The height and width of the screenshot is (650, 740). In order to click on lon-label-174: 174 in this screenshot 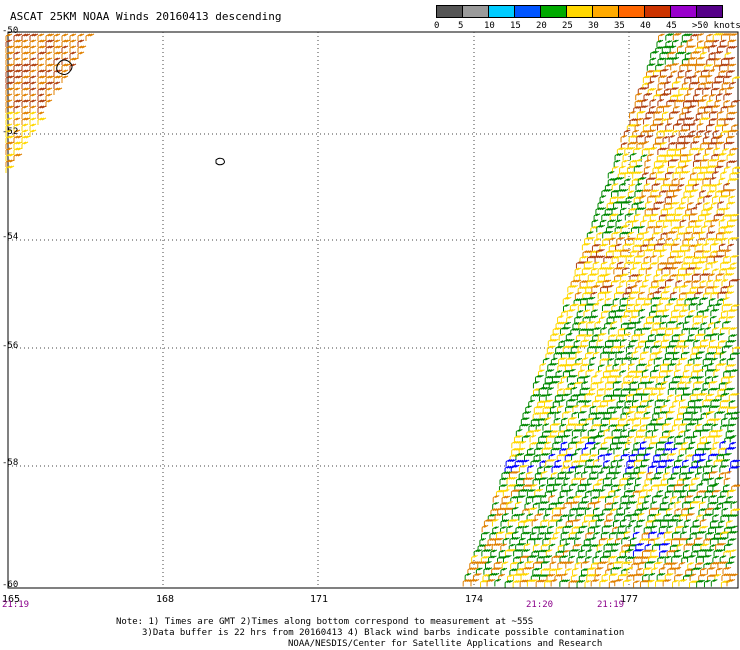, I will do `click(474, 599)`.